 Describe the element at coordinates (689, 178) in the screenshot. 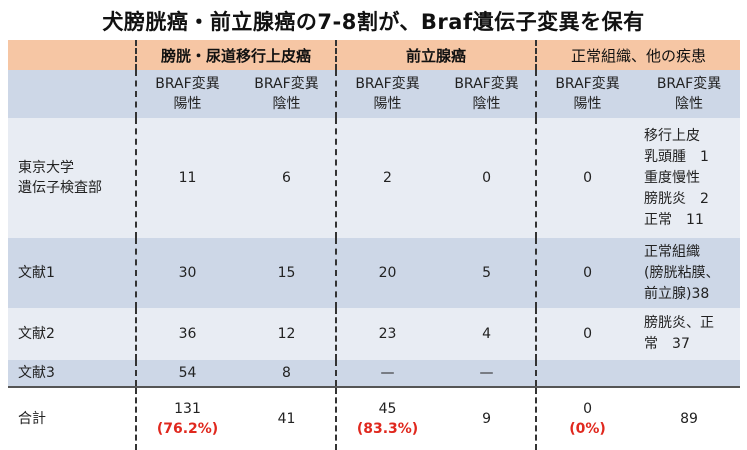

I see `cell-note: 移行上皮 乳頭腫 1 重度慢性 膀胱炎 2 正常 11` at that location.